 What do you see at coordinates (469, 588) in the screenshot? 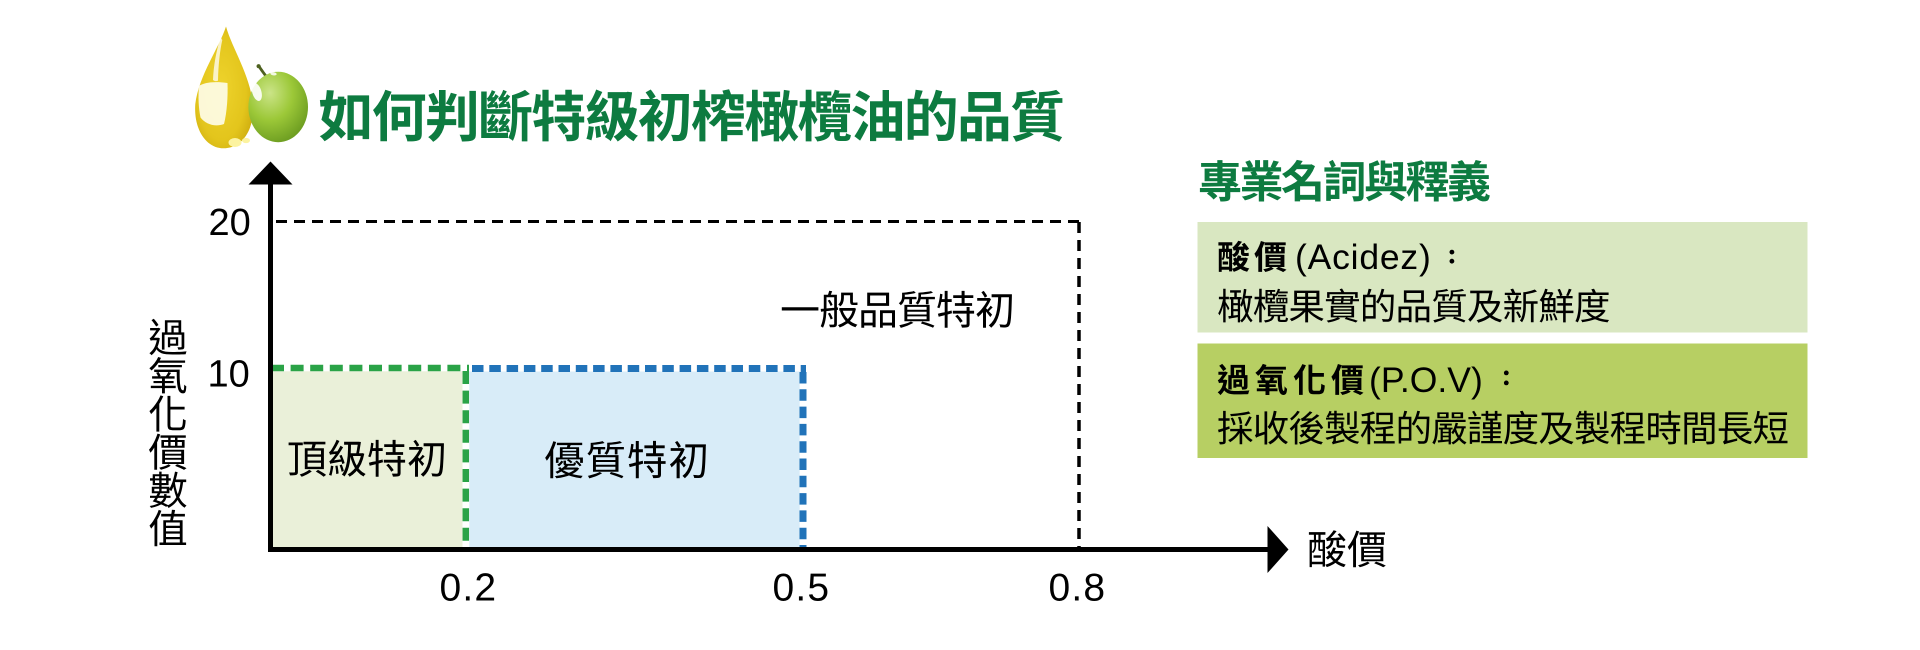
I see `svg-text: 0.2` at bounding box center [469, 588].